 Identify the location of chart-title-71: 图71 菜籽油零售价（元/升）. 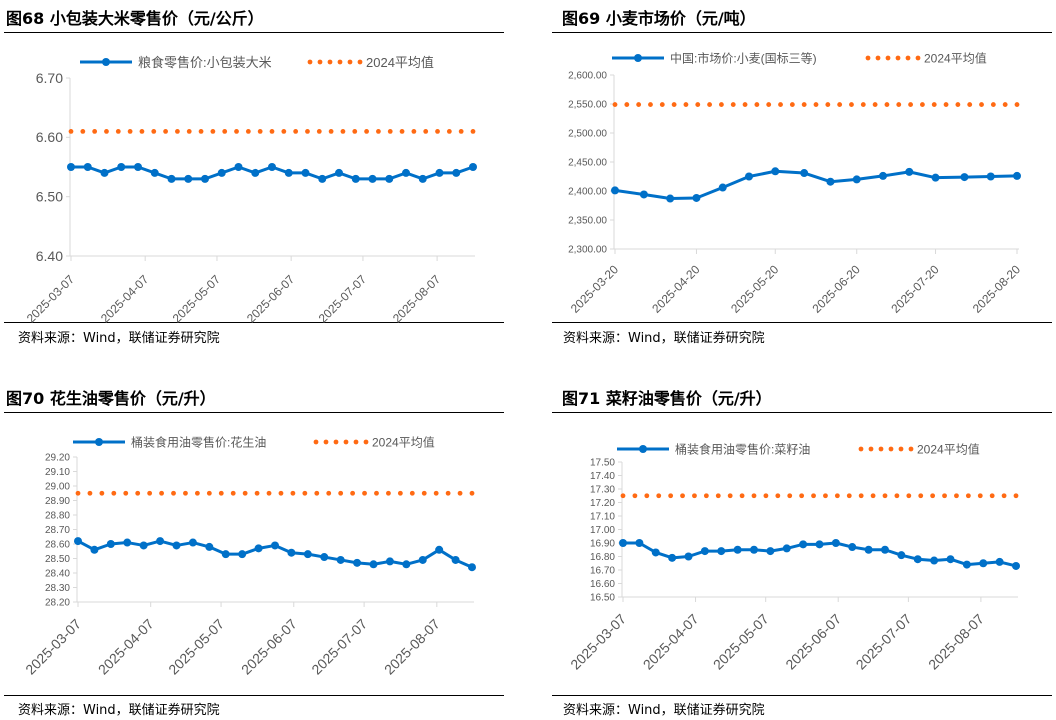
(667, 398).